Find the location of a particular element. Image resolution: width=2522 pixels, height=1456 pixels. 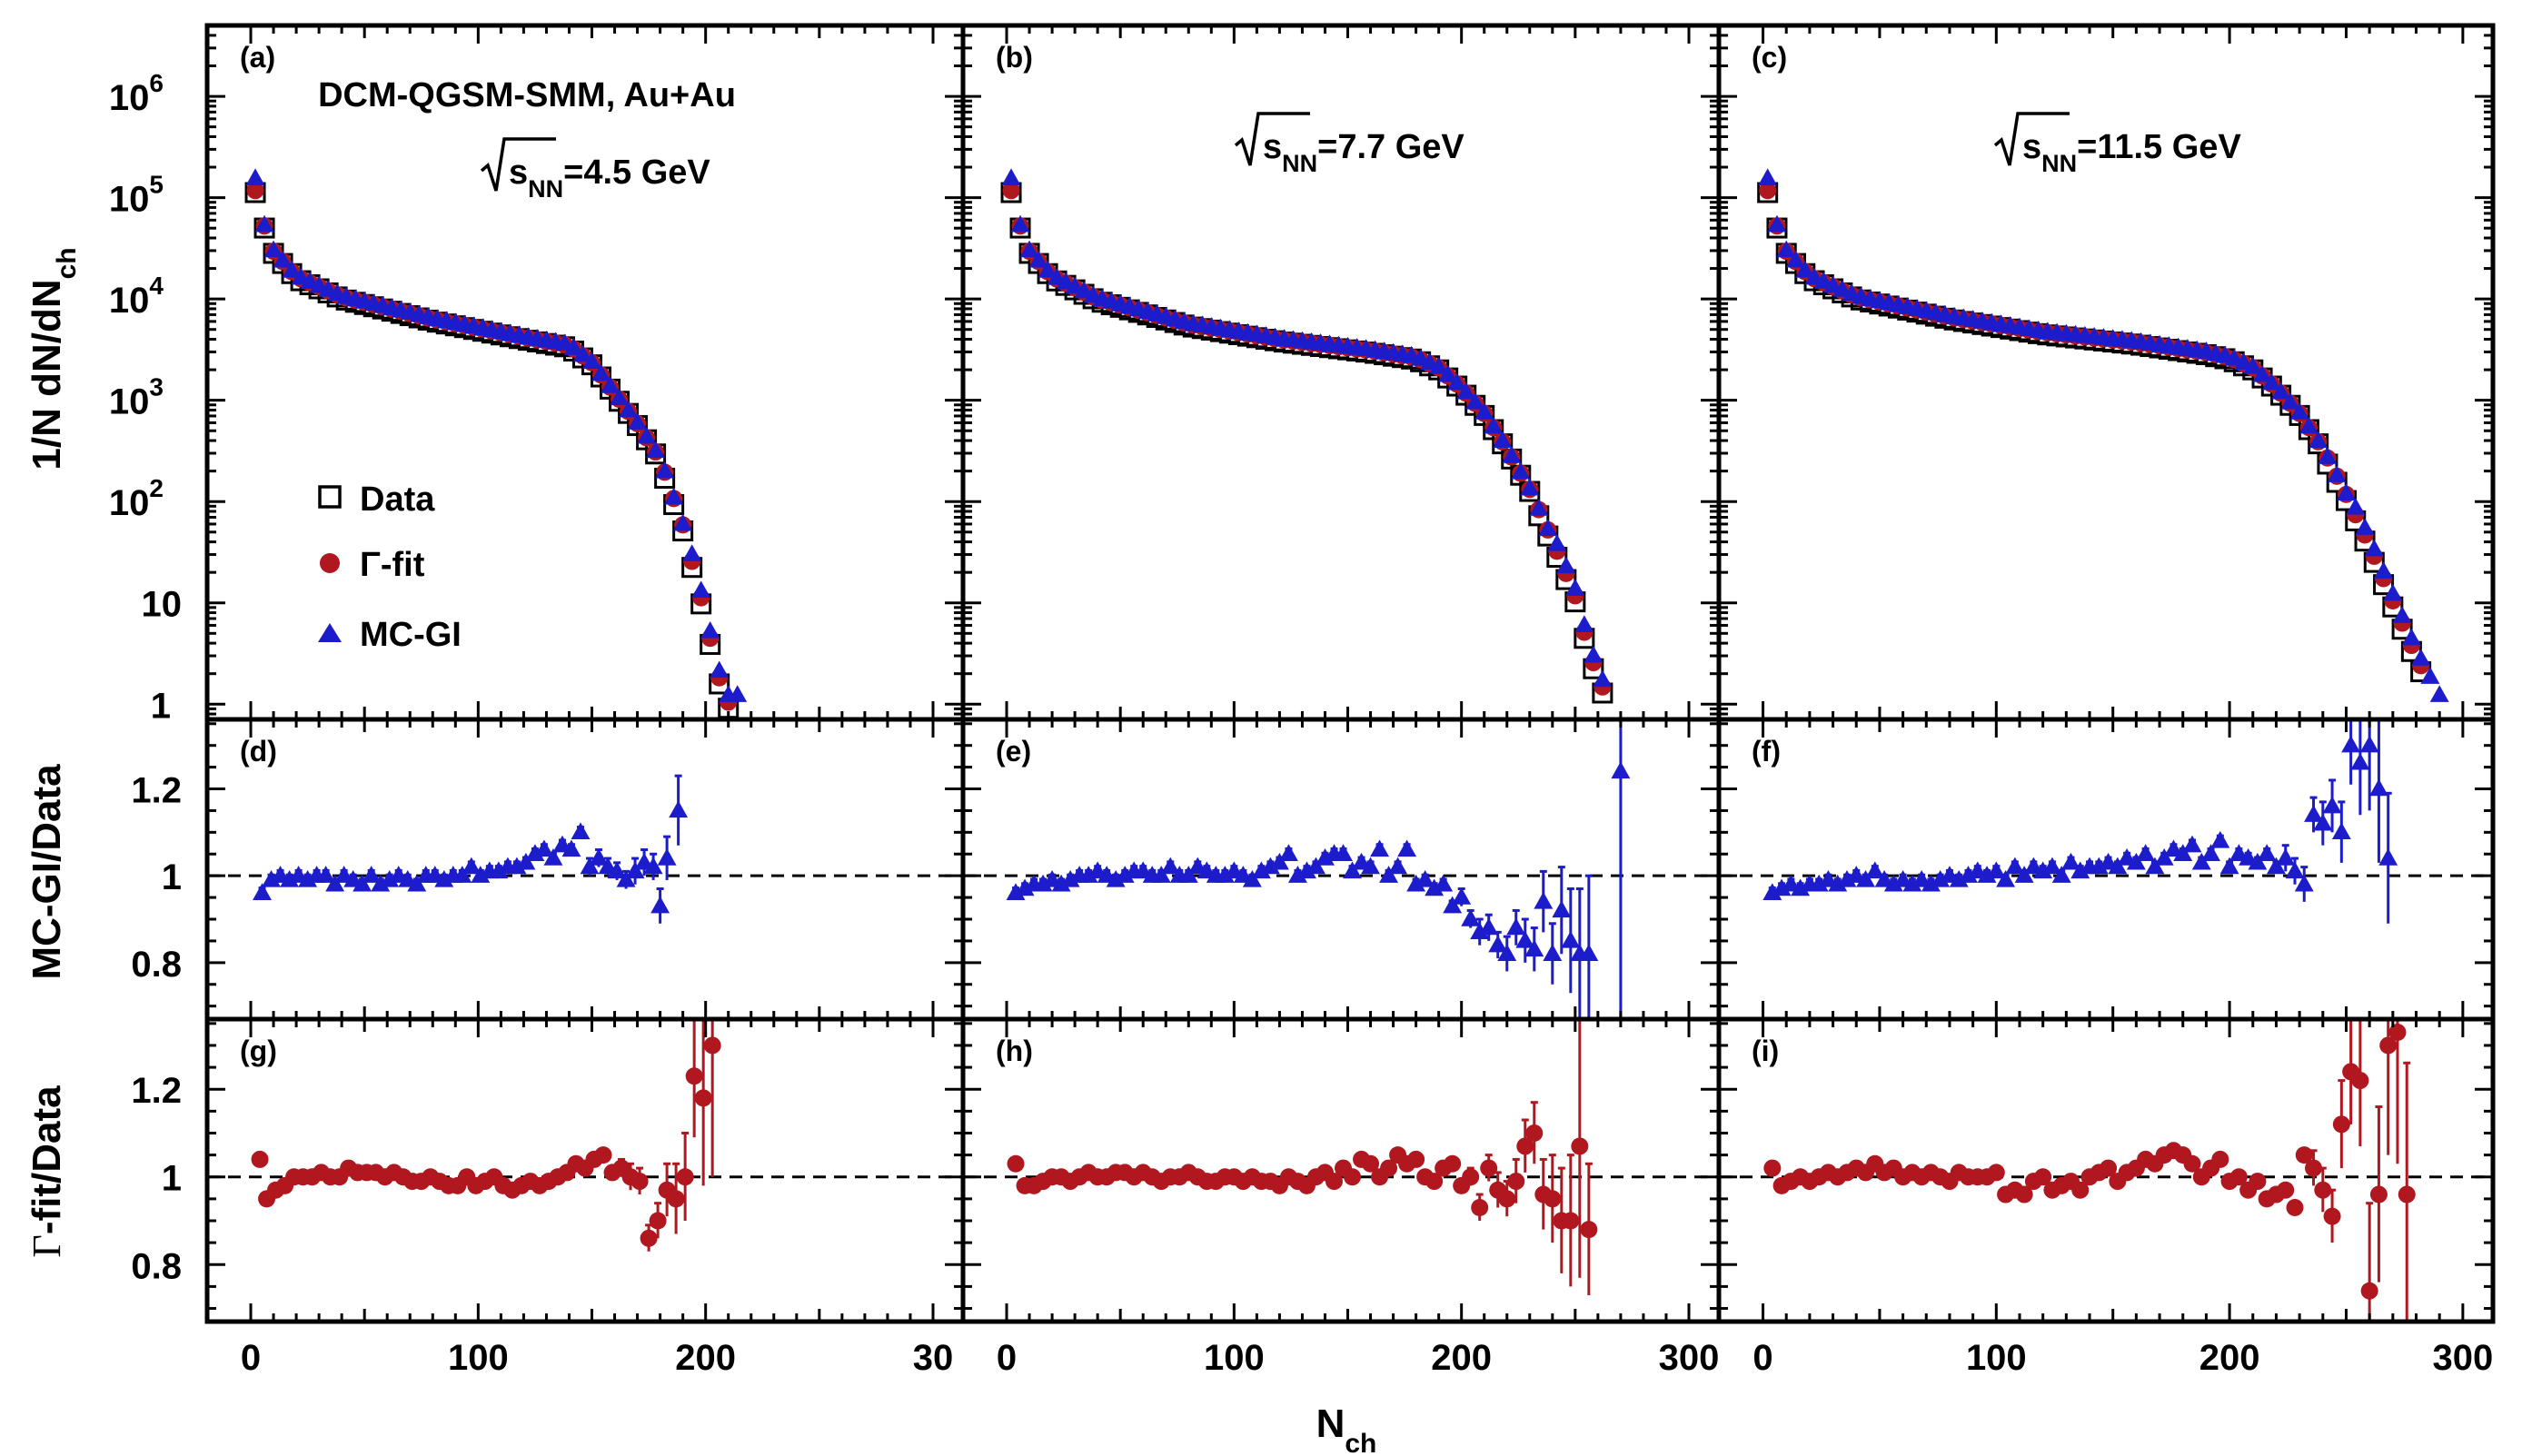

y-tick-exponent: 3 is located at coordinates (156, 387).